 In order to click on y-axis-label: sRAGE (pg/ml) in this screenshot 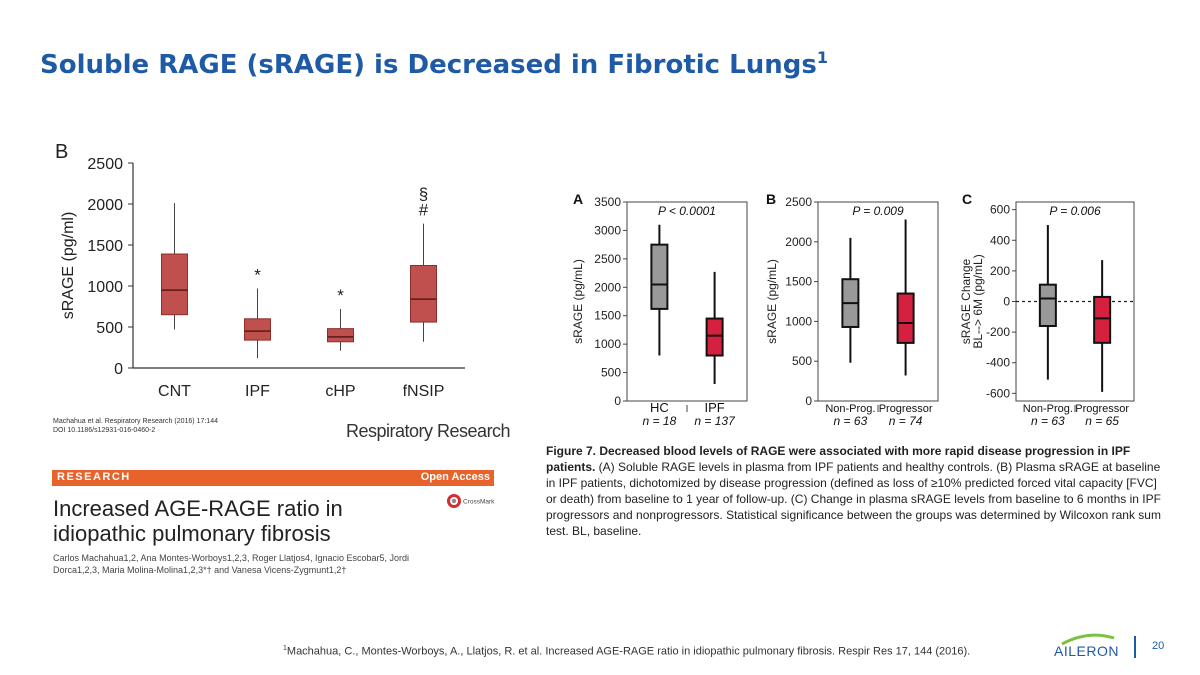, I will do `click(68, 266)`.